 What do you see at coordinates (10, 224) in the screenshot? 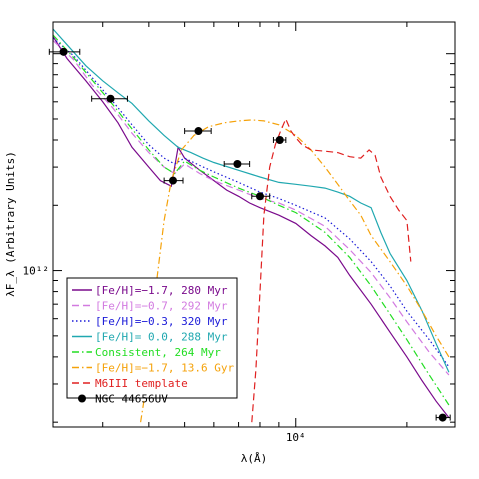
I see `y-axis-label: λF_λ (Arbitrary Units)` at bounding box center [10, 224].